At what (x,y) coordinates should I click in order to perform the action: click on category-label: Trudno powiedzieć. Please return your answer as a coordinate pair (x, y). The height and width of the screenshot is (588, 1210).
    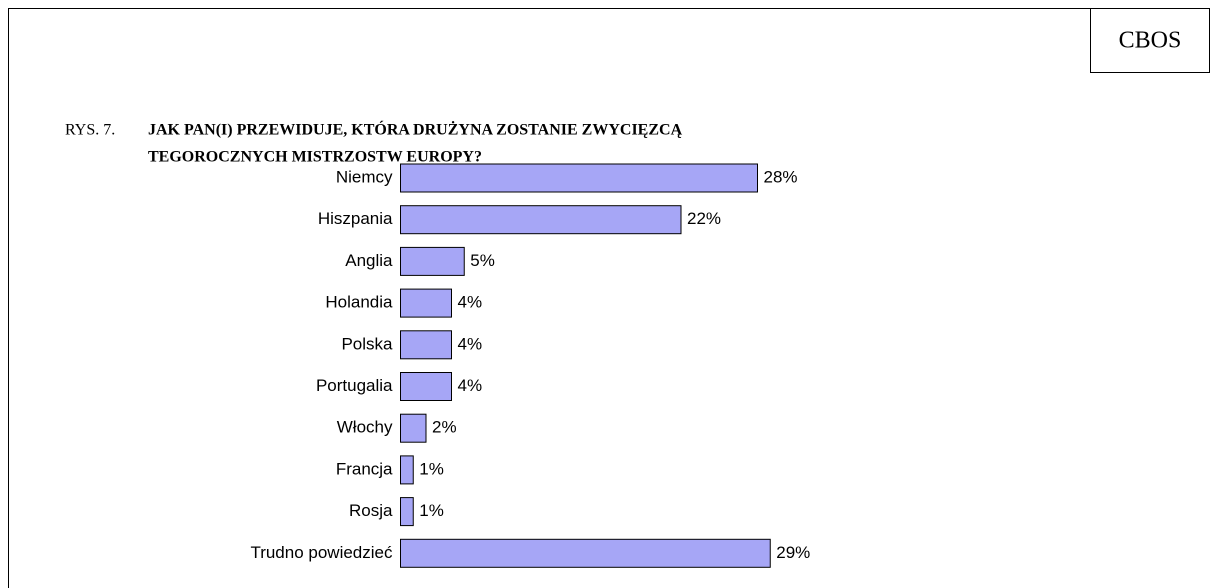
    Looking at the image, I should click on (321, 552).